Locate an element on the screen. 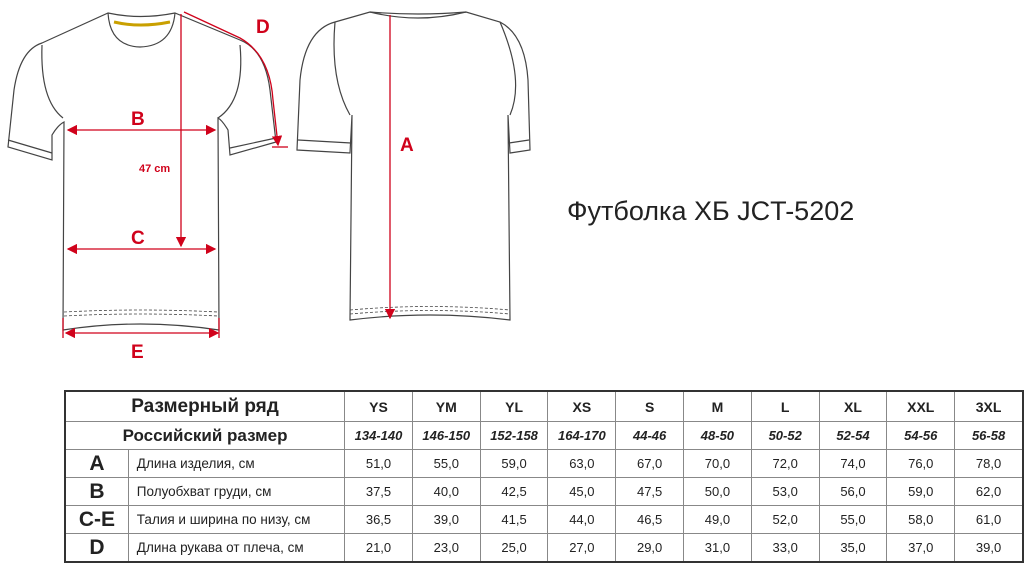 This screenshot has width=1024, height=571. value-cell: 21,0 is located at coordinates (378, 548).